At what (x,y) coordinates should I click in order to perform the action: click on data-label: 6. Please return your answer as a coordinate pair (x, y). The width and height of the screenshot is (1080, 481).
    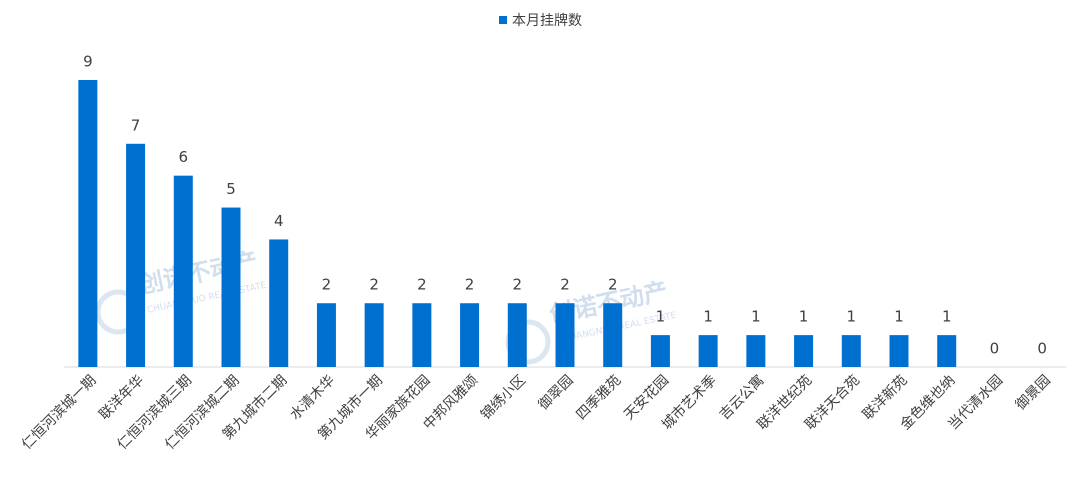
    Looking at the image, I should click on (184, 157).